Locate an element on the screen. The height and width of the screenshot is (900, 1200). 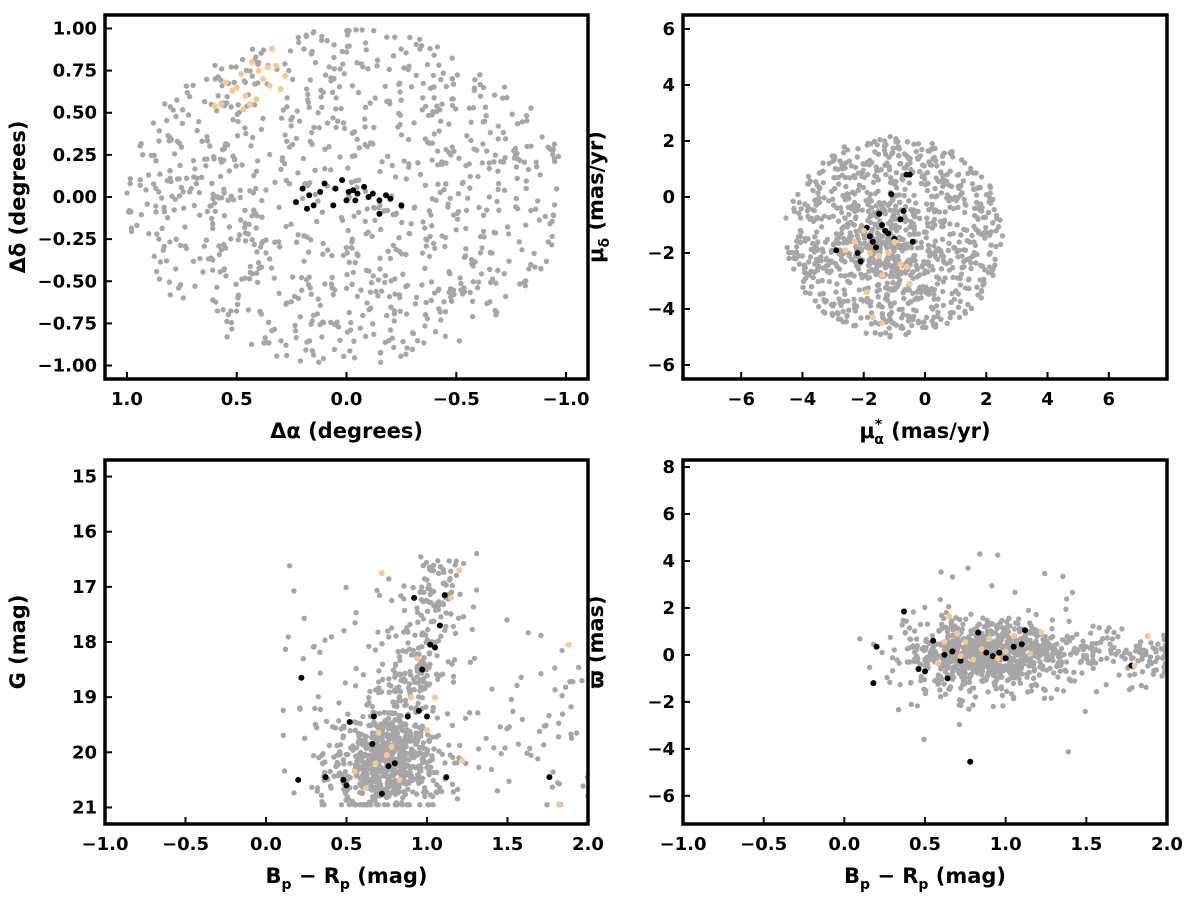
y-tick-label: 0 is located at coordinates (668, 655).